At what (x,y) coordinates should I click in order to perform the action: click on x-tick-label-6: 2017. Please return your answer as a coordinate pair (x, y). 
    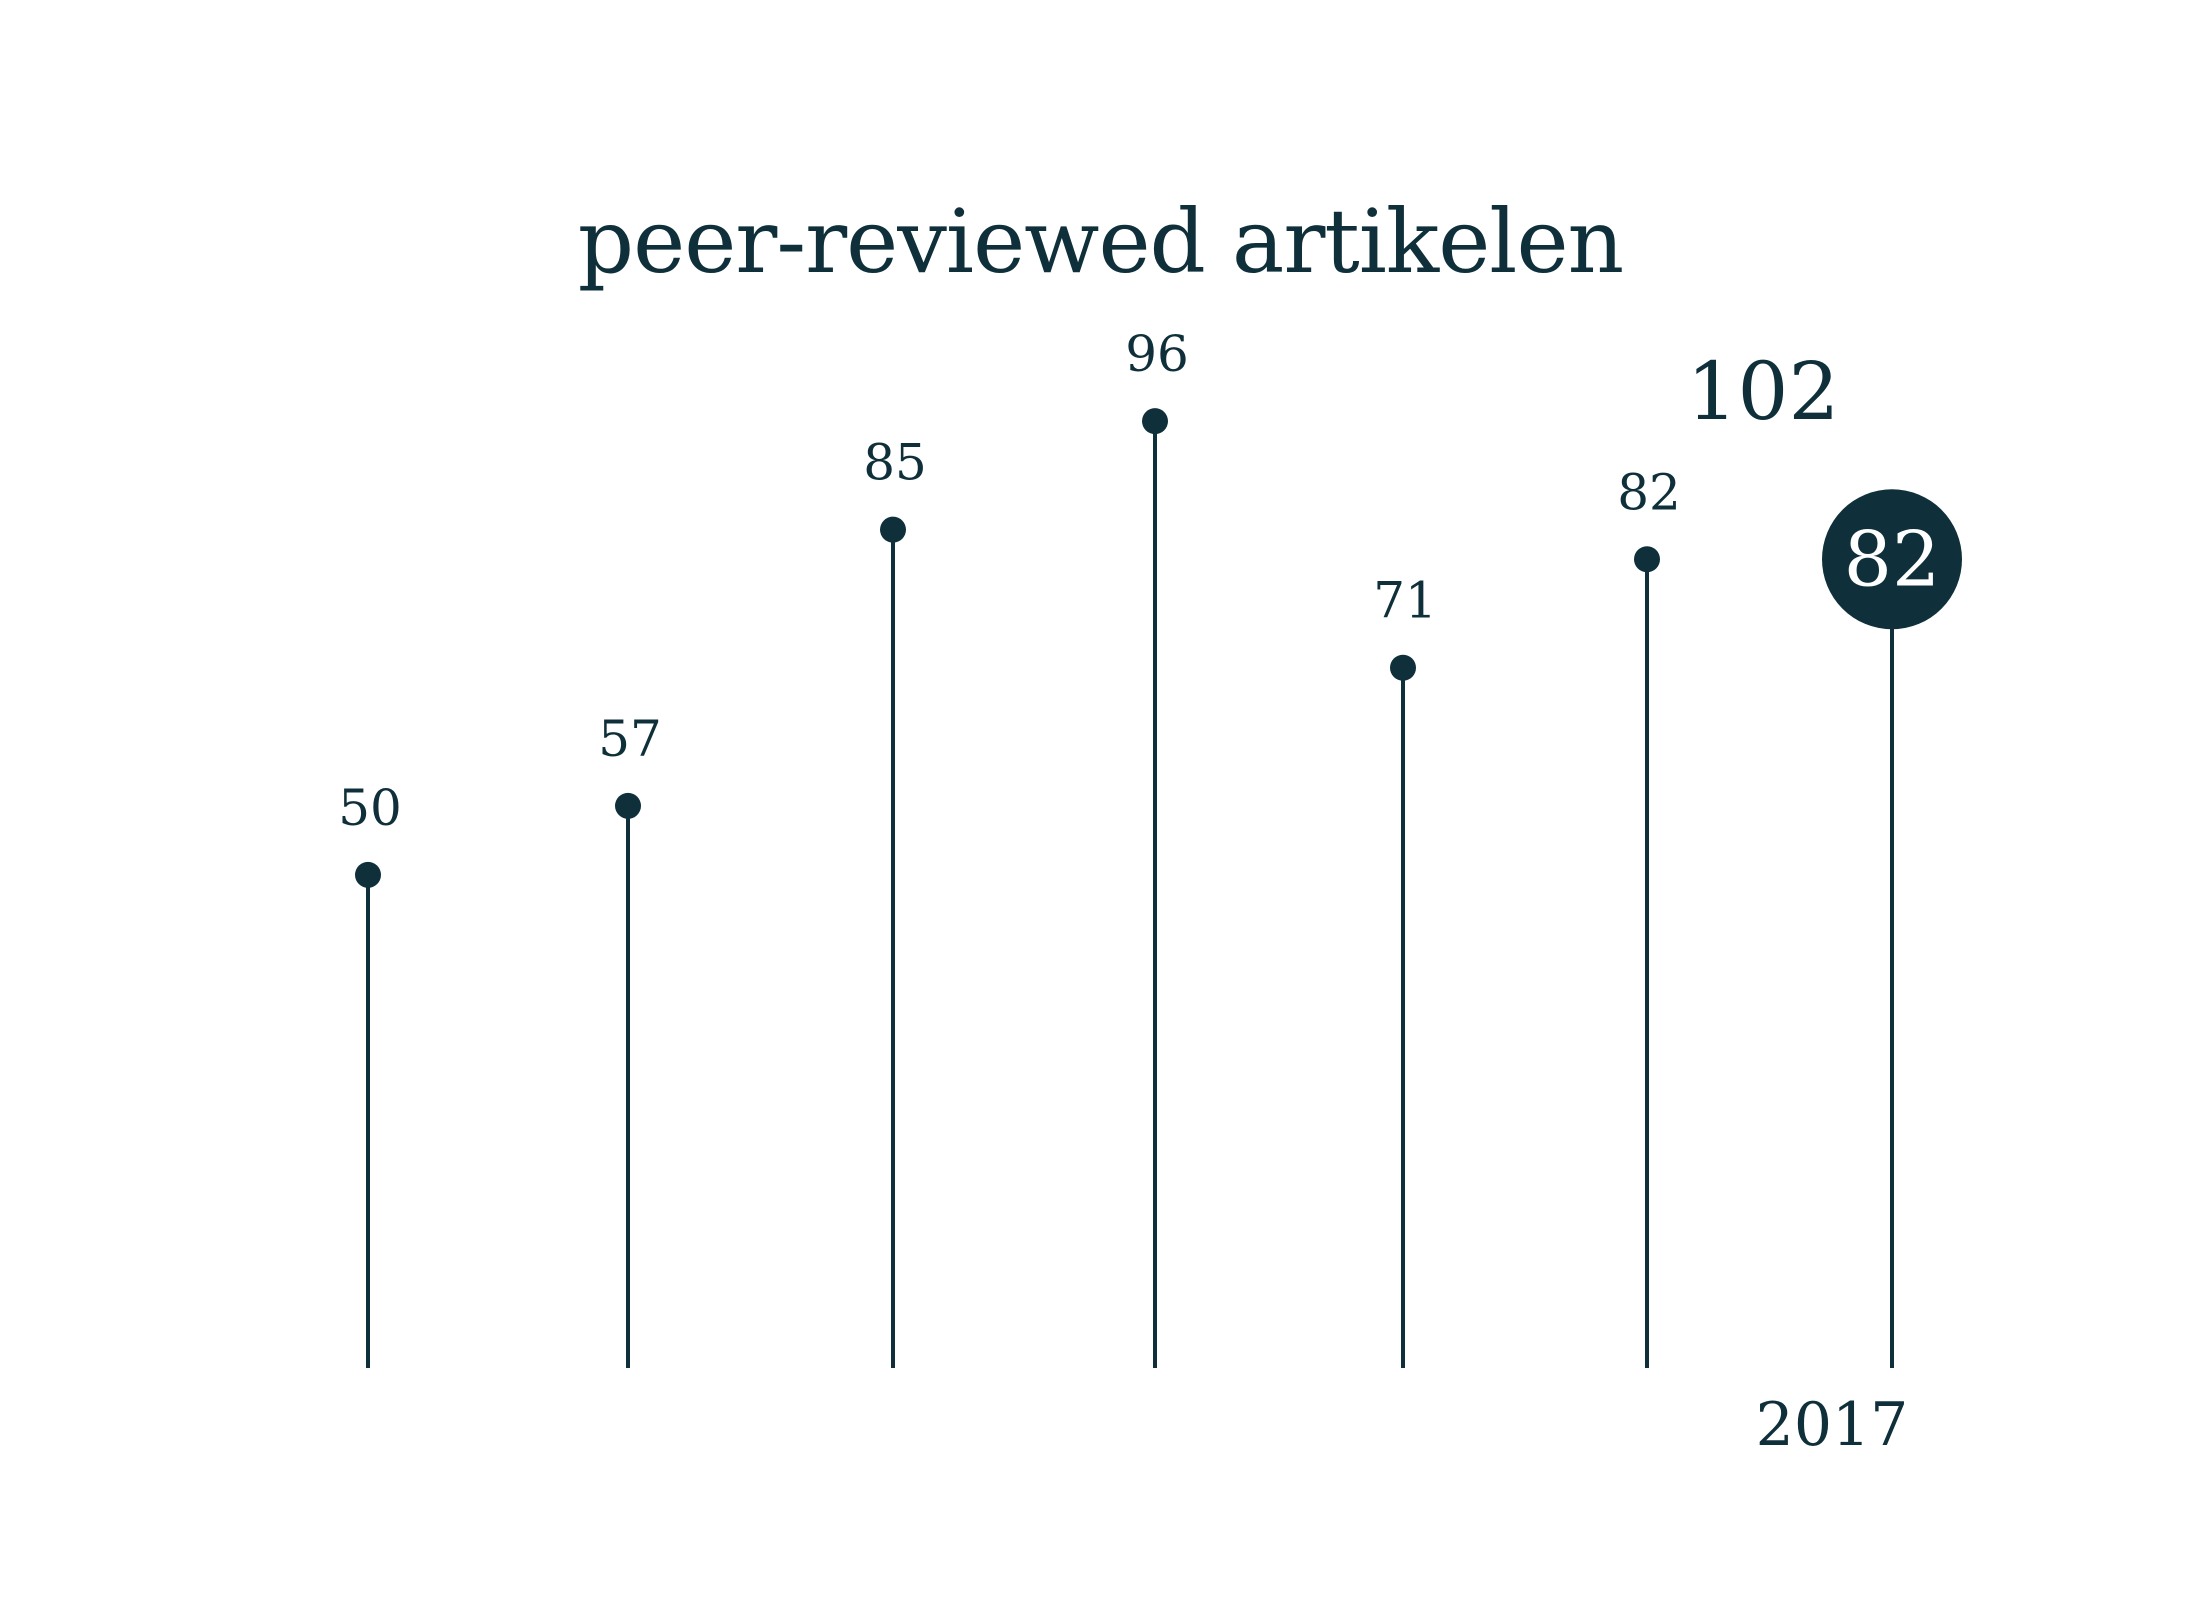
    Looking at the image, I should click on (1832, 1425).